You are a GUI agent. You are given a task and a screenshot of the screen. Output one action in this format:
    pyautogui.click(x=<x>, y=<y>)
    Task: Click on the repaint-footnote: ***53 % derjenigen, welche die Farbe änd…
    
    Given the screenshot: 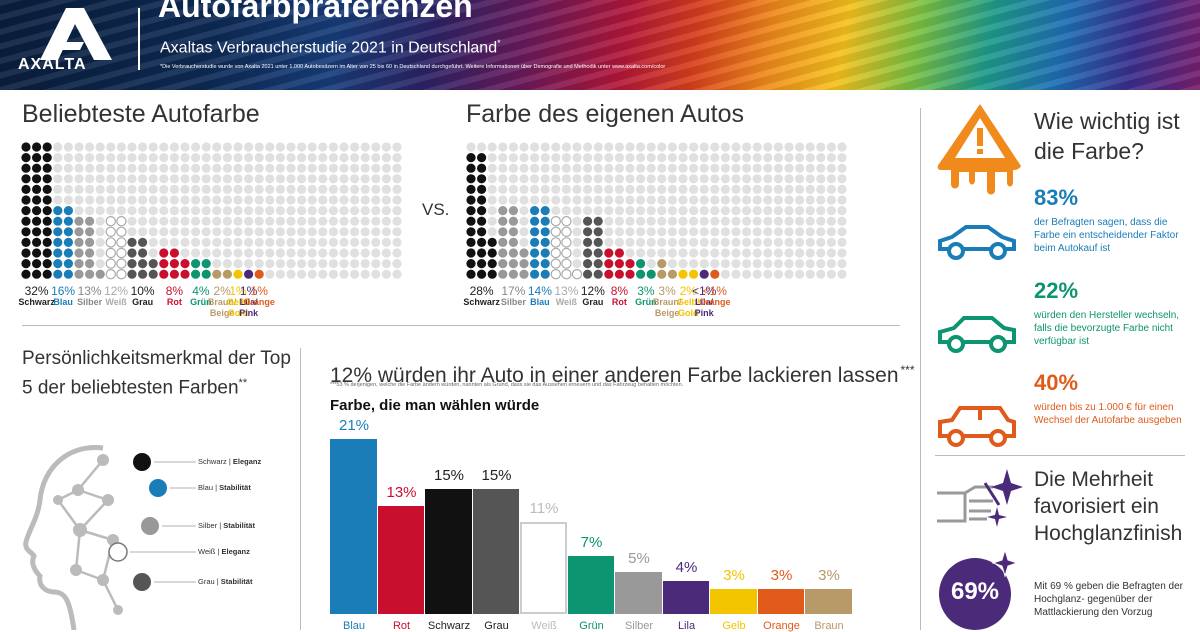 What is the action you would take?
    pyautogui.click(x=507, y=385)
    